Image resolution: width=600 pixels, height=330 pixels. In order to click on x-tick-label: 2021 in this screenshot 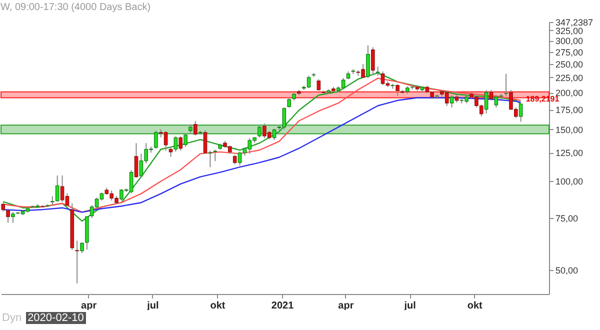, I will do `click(282, 306)`.